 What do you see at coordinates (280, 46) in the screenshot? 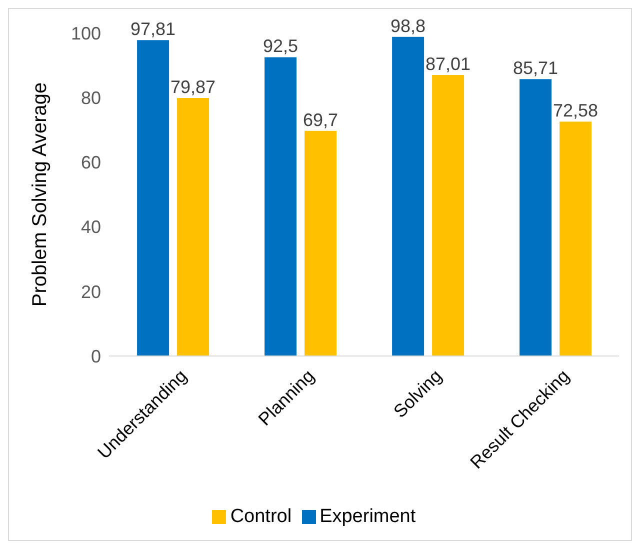
I see `data-label: 92,5` at bounding box center [280, 46].